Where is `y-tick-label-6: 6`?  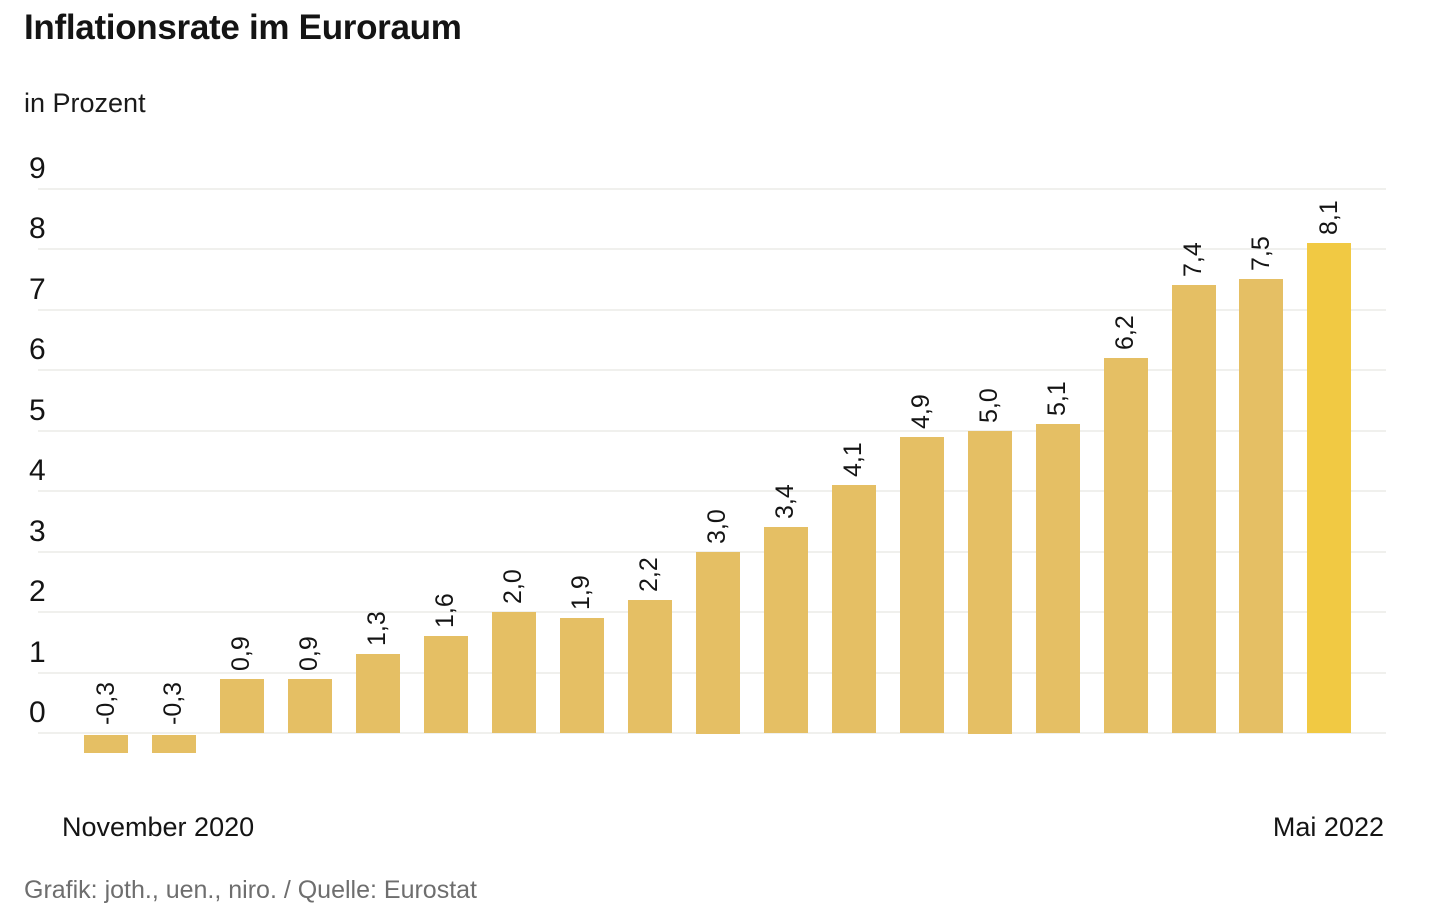
y-tick-label-6: 6 is located at coordinates (37, 349).